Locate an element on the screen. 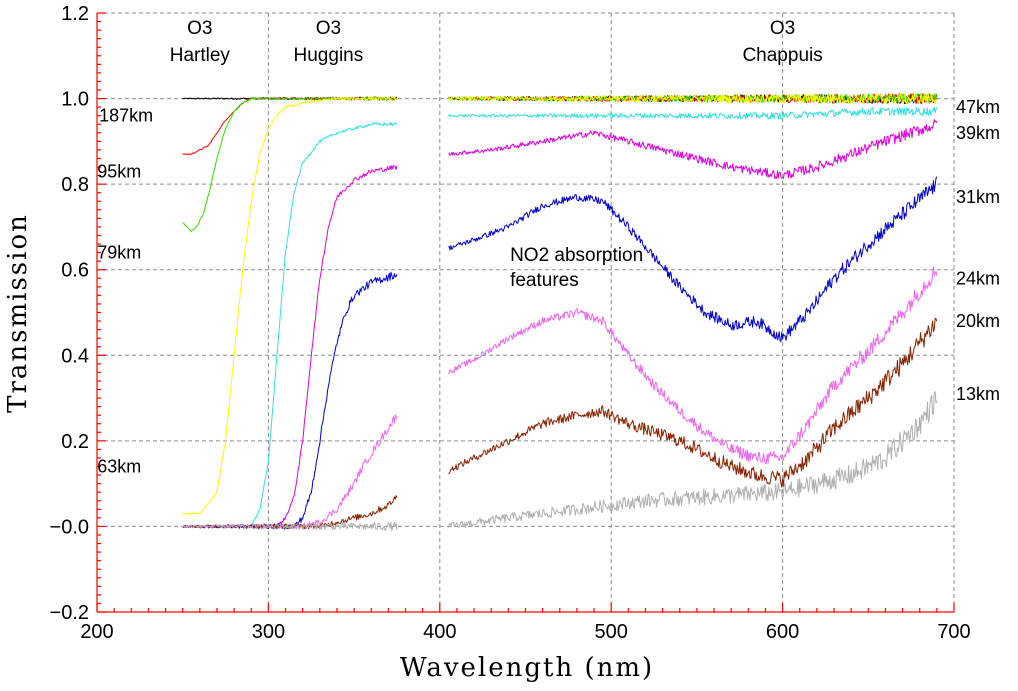  annotation-line1: NO2 absorption is located at coordinates (576, 255).